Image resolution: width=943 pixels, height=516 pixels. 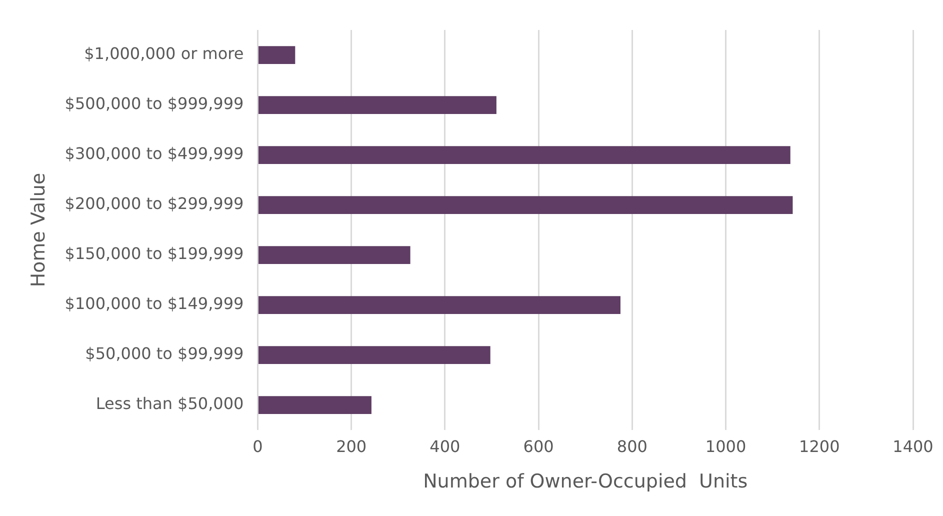 What do you see at coordinates (725, 446) in the screenshot?
I see `x-tick-label: 1000` at bounding box center [725, 446].